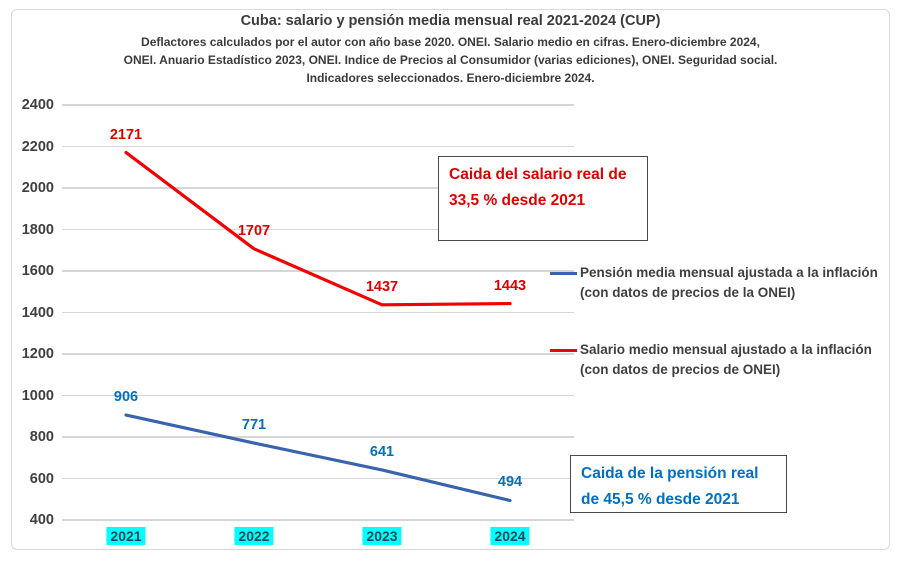 The image size is (901, 567). What do you see at coordinates (510, 536) in the screenshot?
I see `x-axis-label-2024: 2024` at bounding box center [510, 536].